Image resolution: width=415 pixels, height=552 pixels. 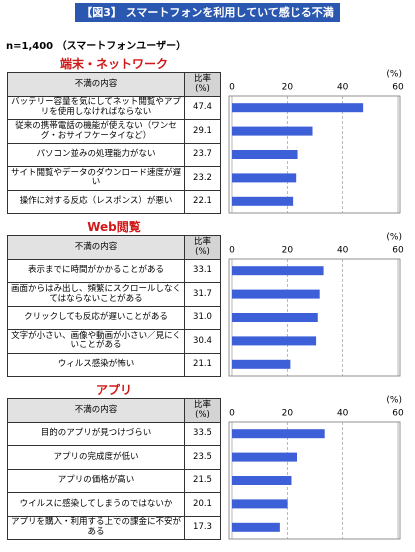 I want to click on category-cell: 表示までに時間がかかることがある, so click(x=96, y=271).